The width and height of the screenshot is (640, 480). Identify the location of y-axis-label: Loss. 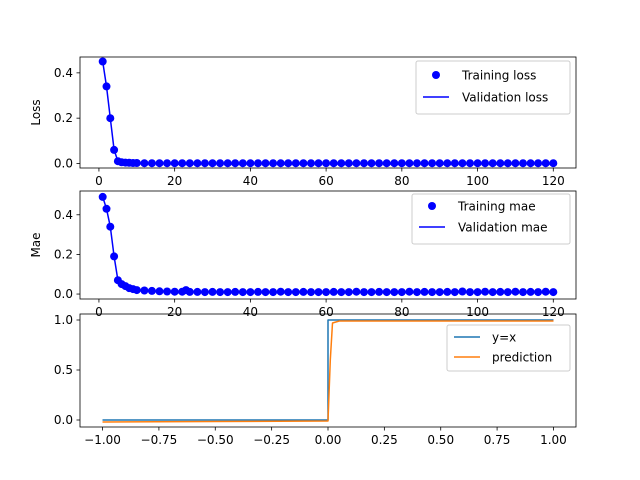
(36, 112).